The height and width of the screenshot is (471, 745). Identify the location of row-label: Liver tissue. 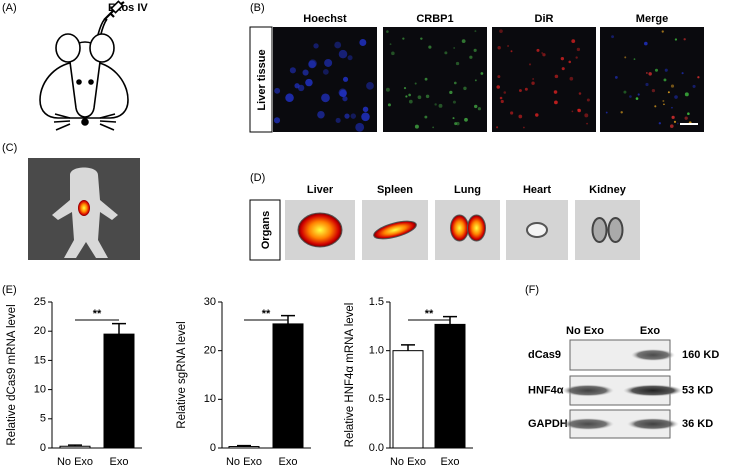
(262, 79).